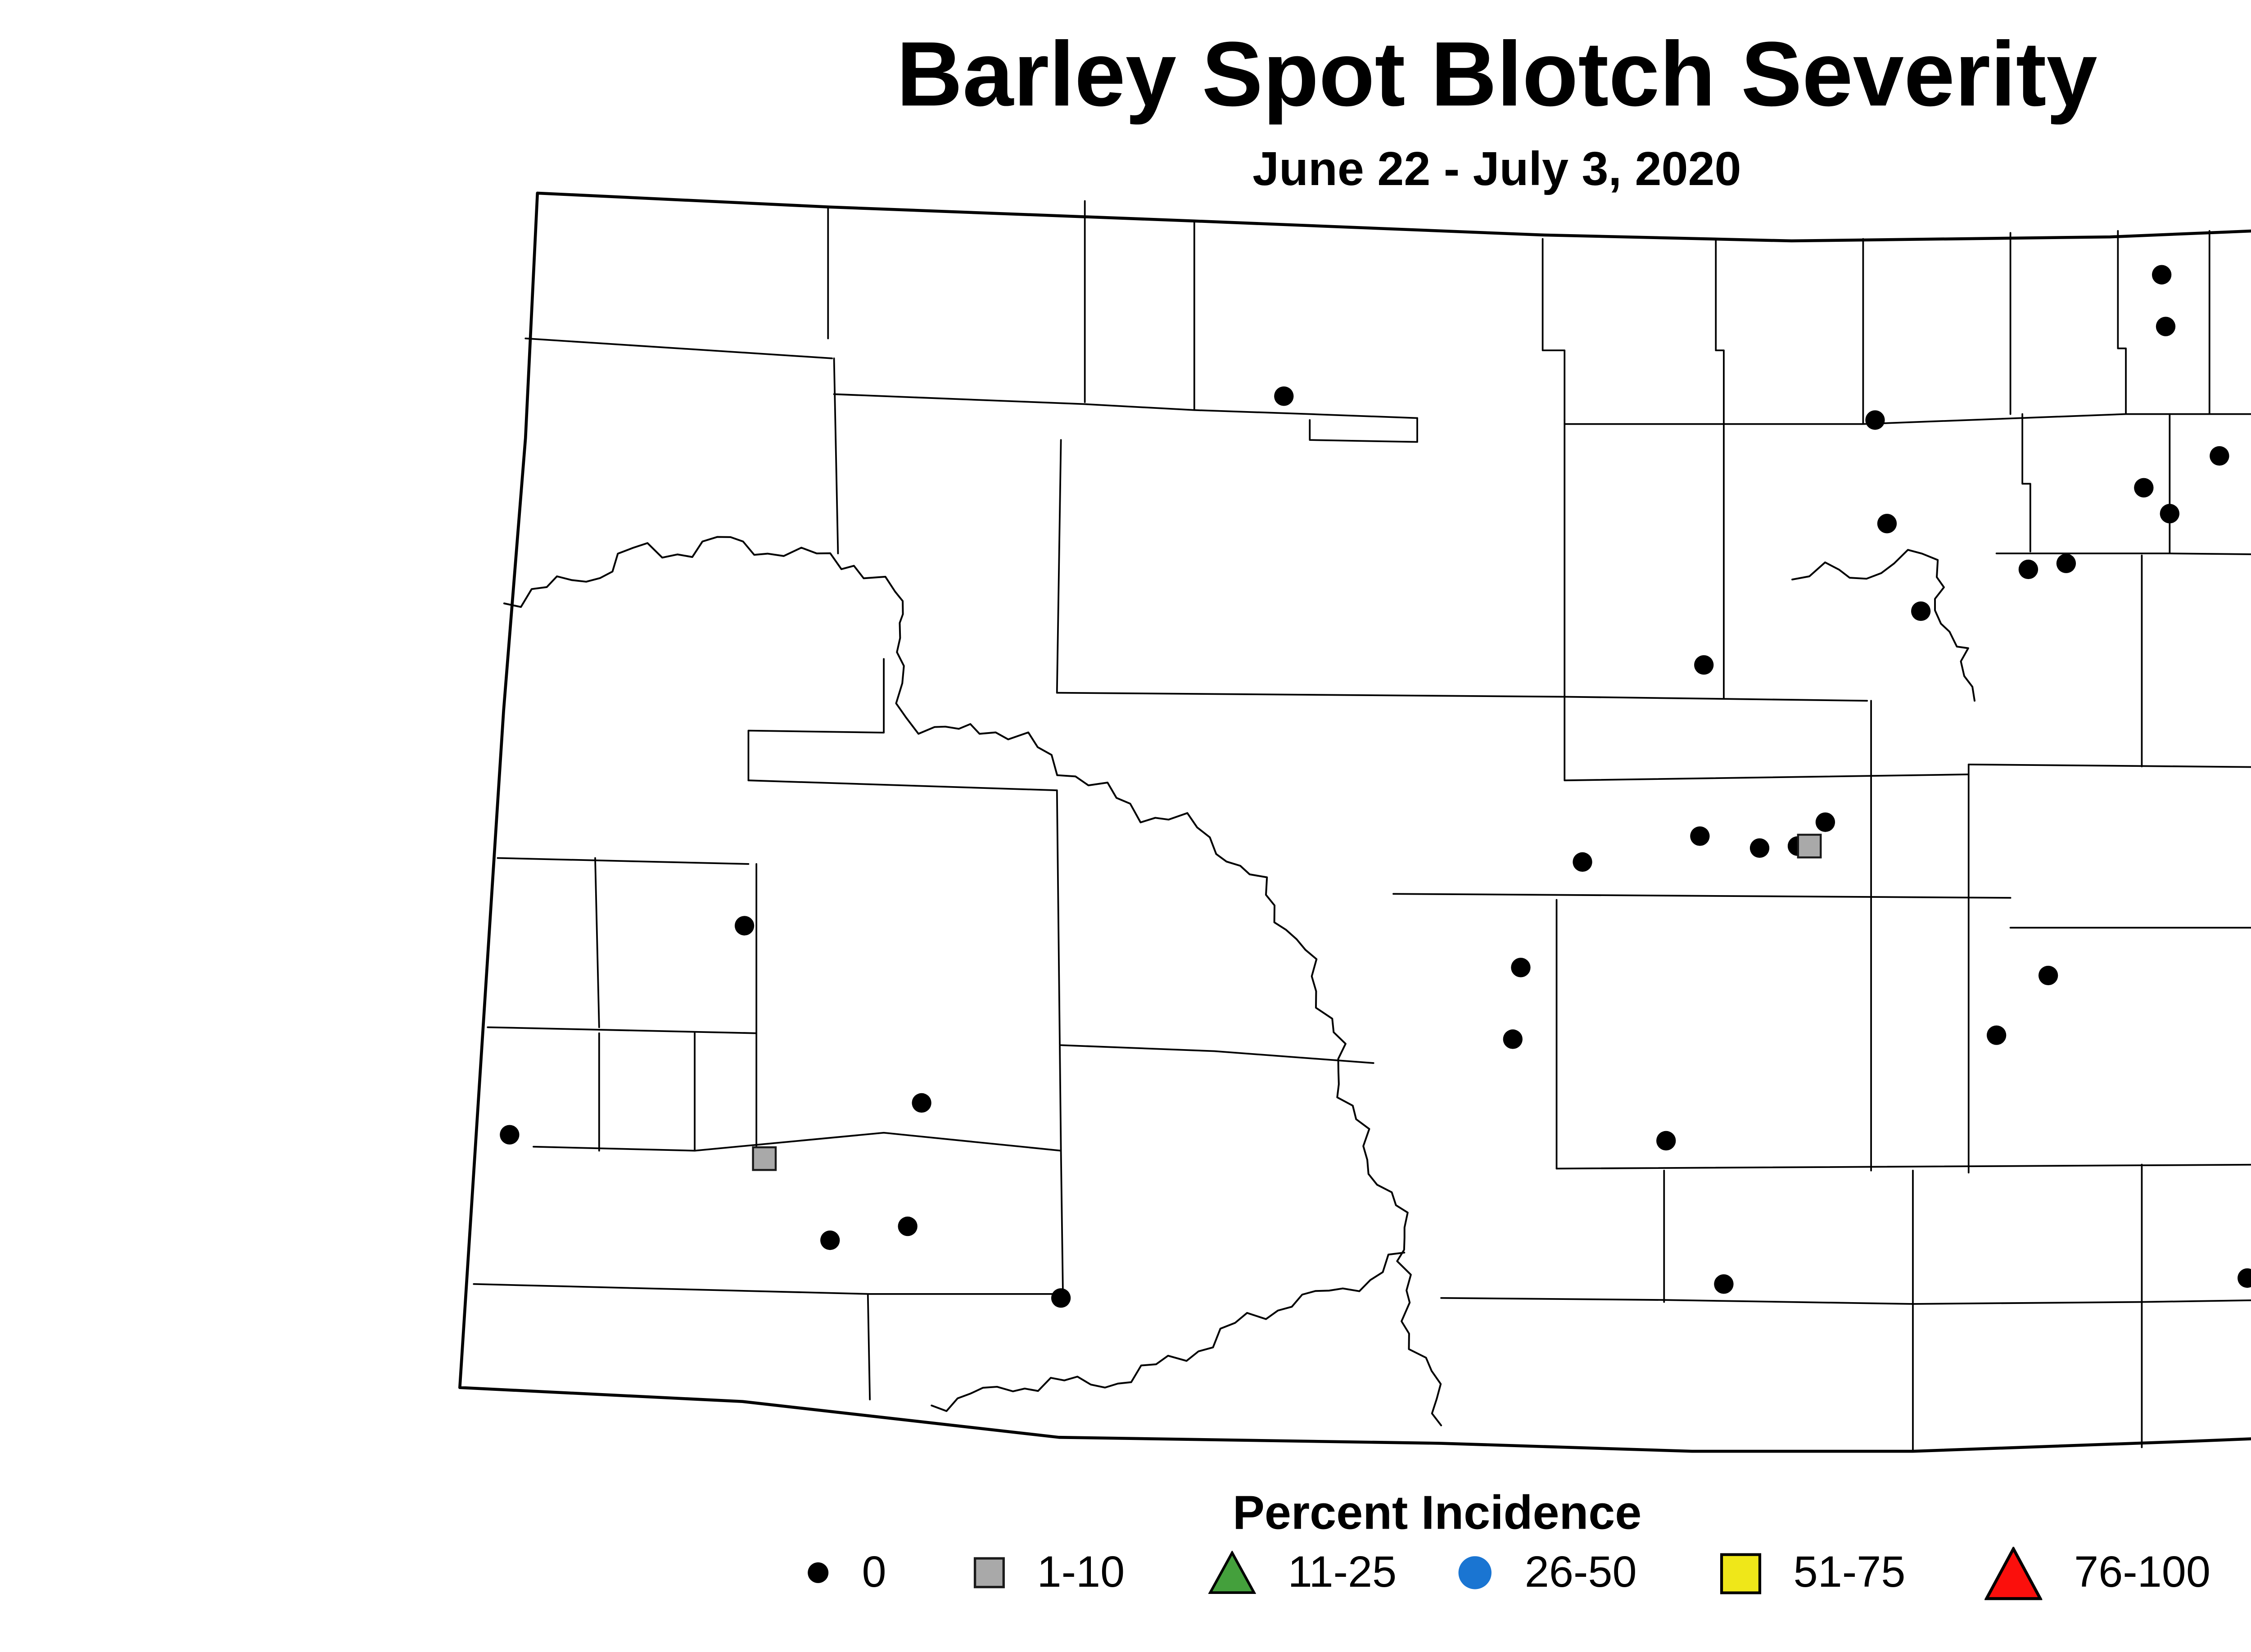  I want to click on legend-item-11-25: 11-25, so click(1303, 1572).